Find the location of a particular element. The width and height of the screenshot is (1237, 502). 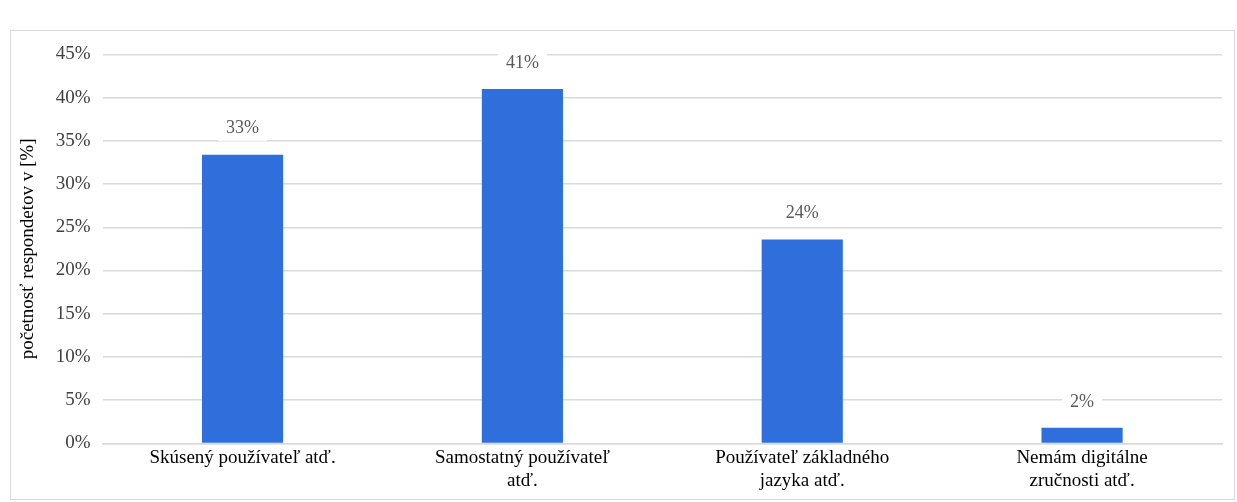

y-axis-title: početnosť respondetov v [%] is located at coordinates (27, 249).